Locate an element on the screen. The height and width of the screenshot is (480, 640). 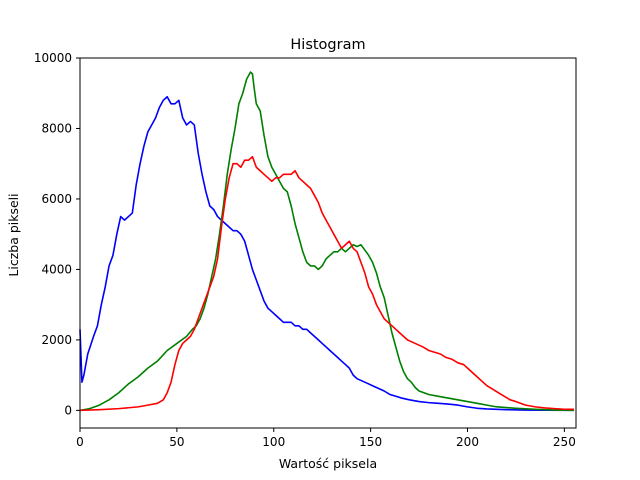
chart-title: Histogram is located at coordinates (327, 45).